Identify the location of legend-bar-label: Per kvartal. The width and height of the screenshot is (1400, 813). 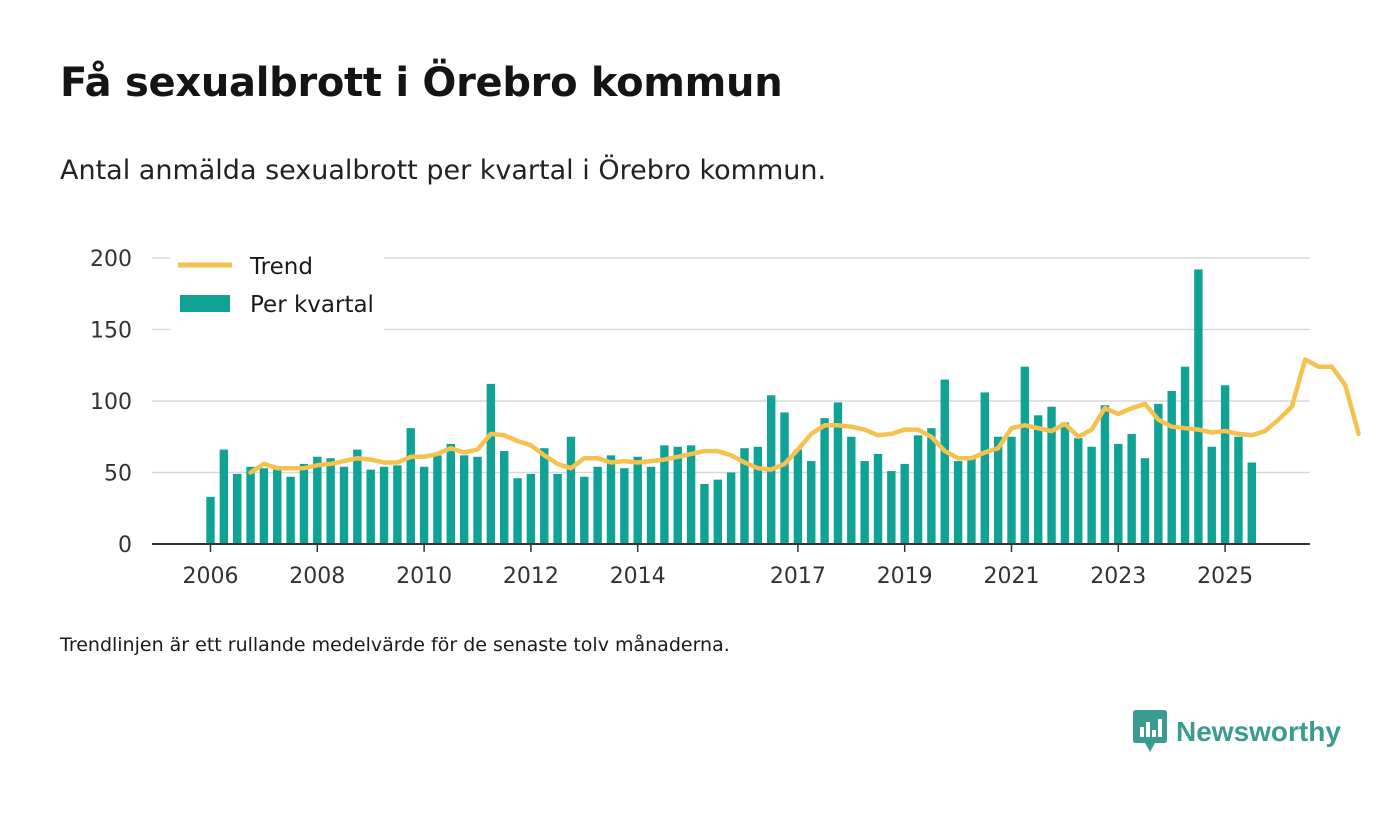
(312, 305).